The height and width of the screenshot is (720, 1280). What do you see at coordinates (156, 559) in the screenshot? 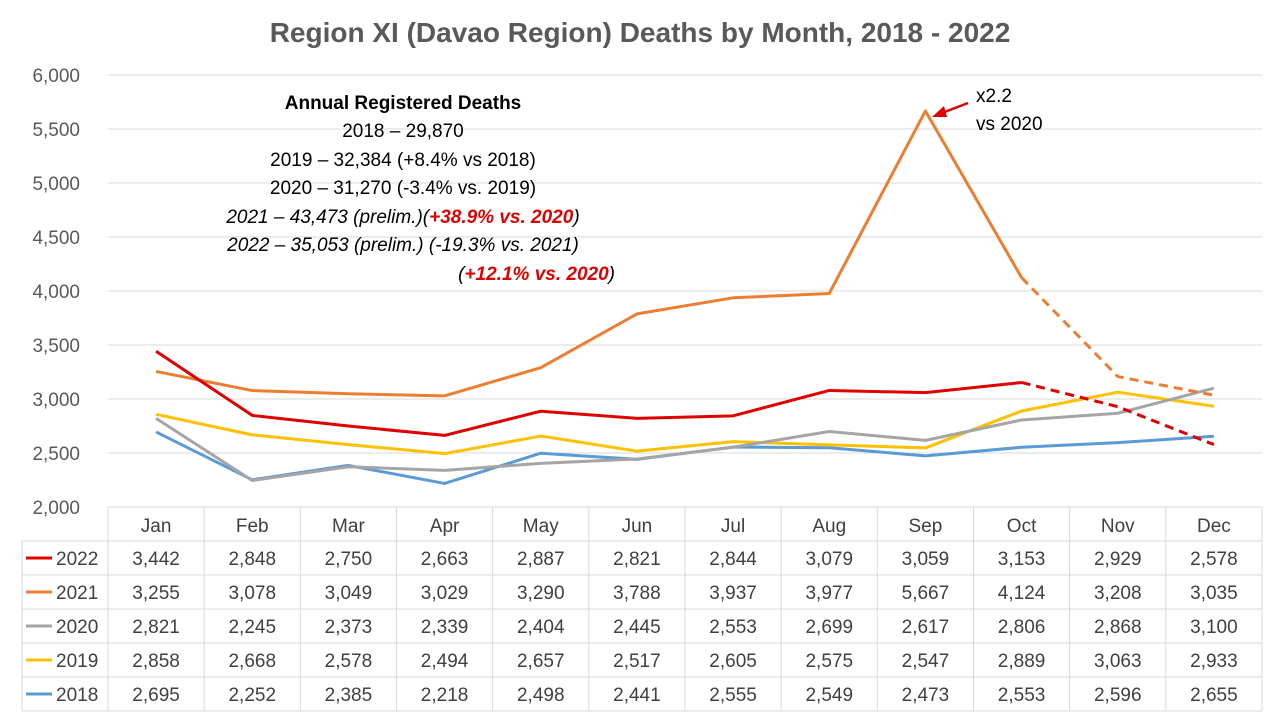
I see `table-cell: 3,442` at bounding box center [156, 559].